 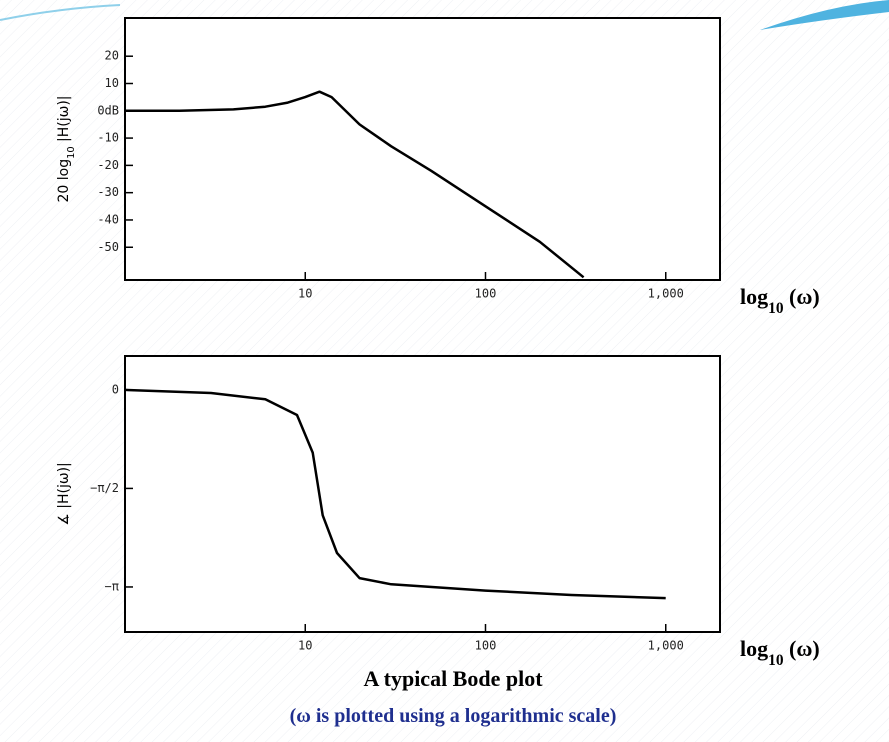 I want to click on y-tick-label: −π, so click(x=112, y=586).